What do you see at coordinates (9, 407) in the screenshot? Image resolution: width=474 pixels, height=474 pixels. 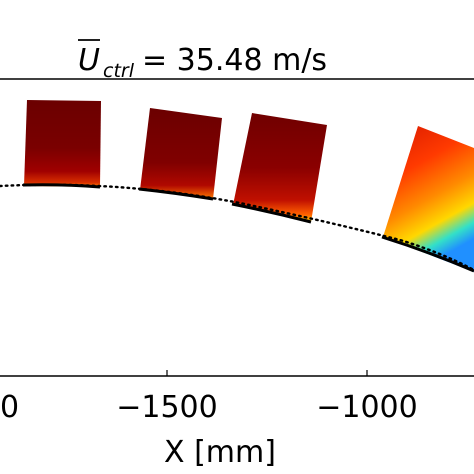 I see `x-tick-label-2000: 0` at bounding box center [9, 407].